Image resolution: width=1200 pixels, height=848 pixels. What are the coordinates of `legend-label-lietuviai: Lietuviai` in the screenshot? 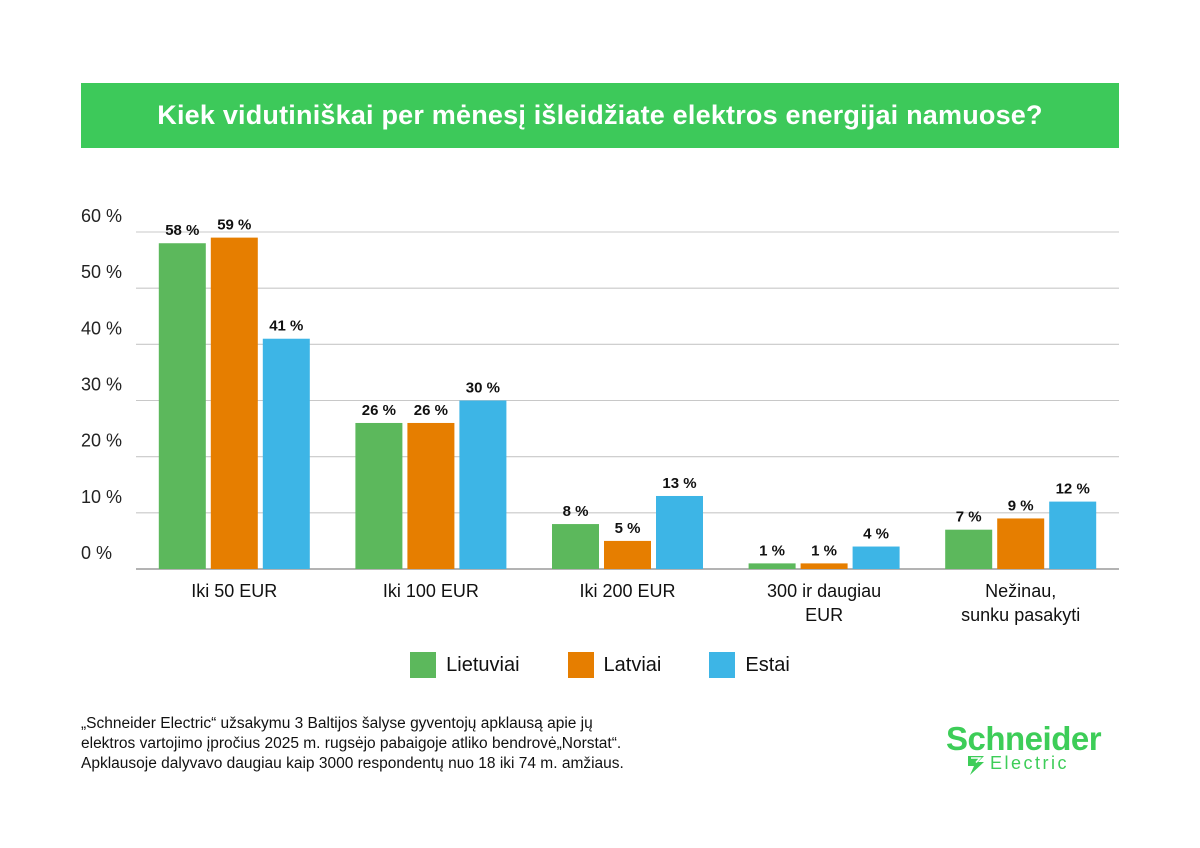 It's located at (483, 664).